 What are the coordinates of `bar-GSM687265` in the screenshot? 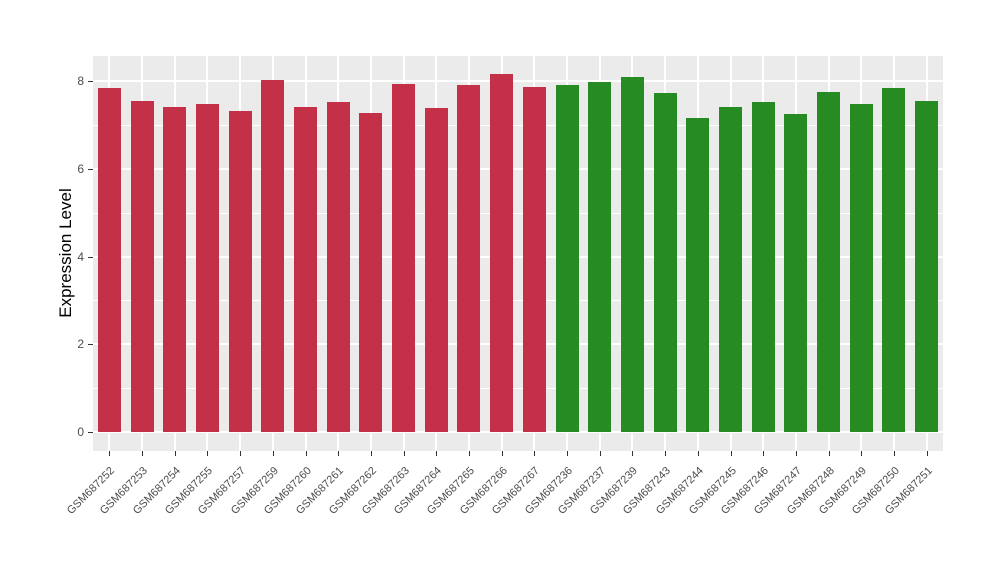 It's located at (468, 258).